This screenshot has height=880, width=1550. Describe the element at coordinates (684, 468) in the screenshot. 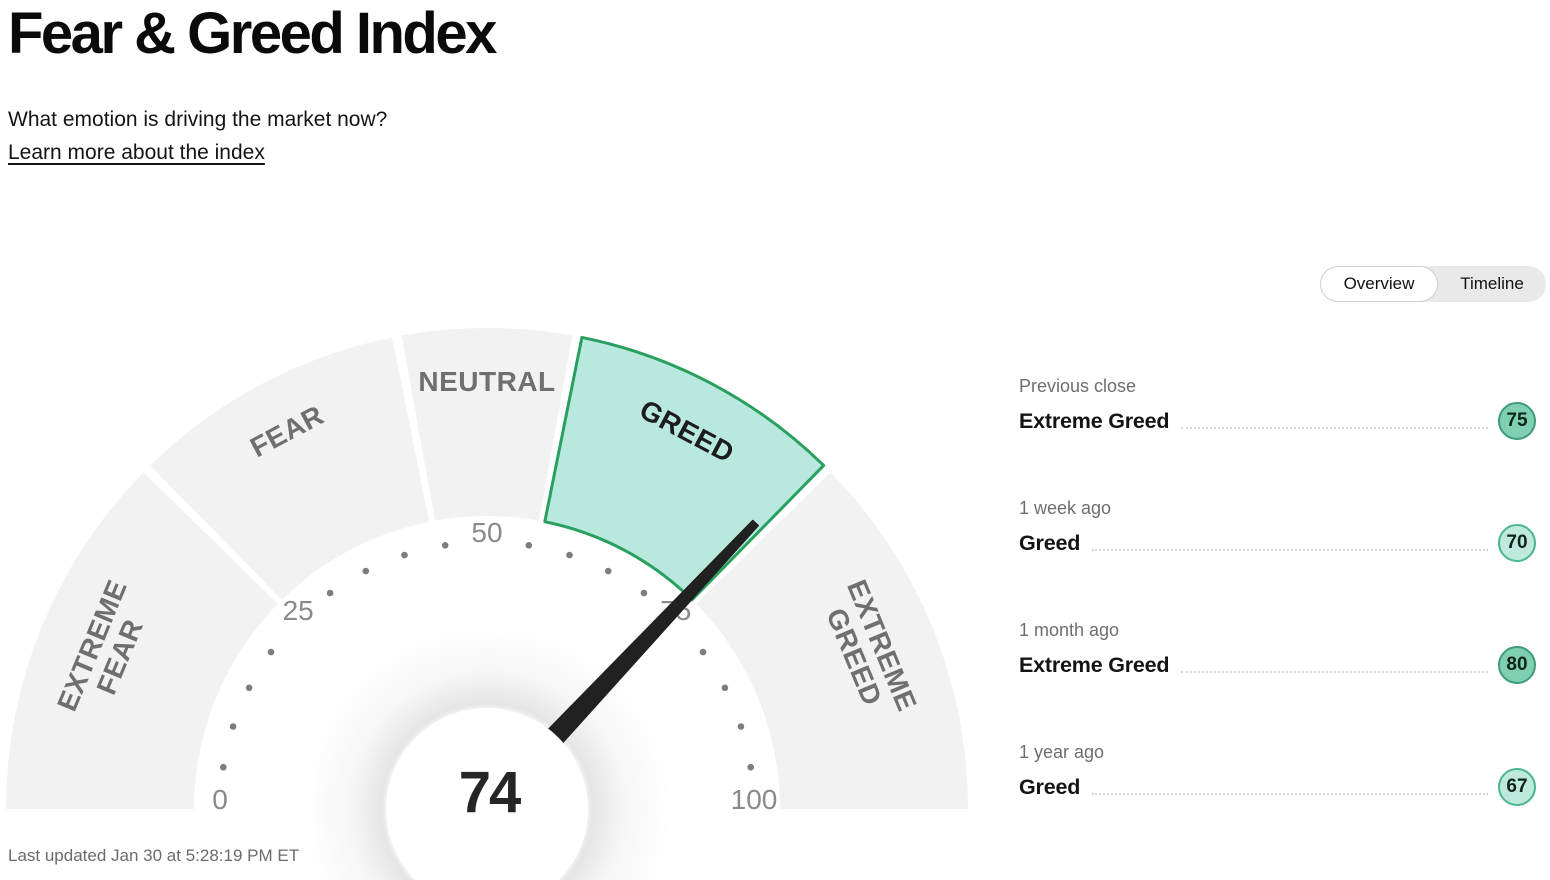

I see `gauge-segment-greed` at that location.